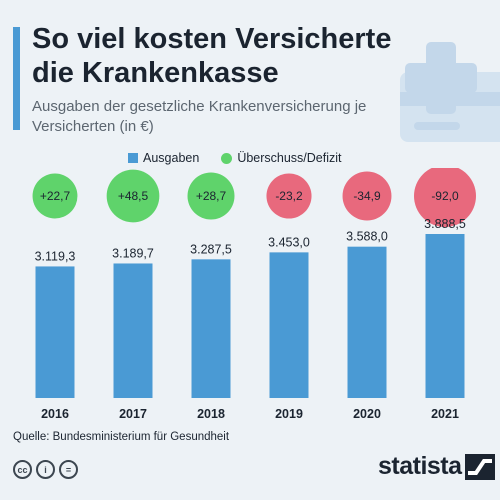 The image size is (500, 500). I want to click on x-tick-label: 2018, so click(211, 414).